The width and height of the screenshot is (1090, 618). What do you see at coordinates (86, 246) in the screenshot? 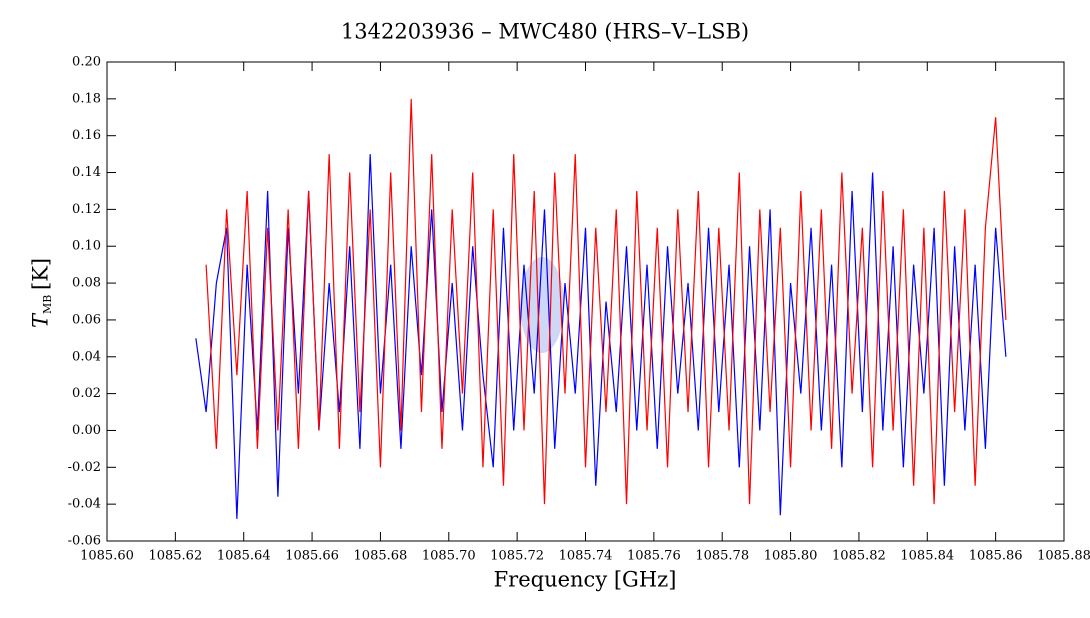
I see `y-tick-label: 0.10` at bounding box center [86, 246].